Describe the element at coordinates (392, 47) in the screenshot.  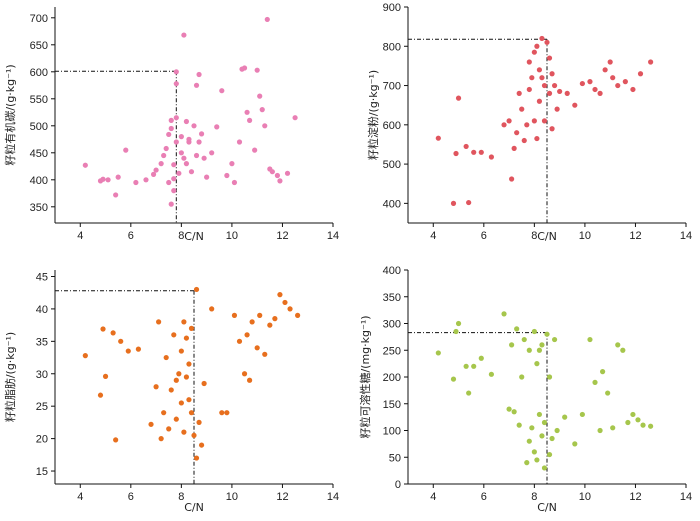
I see `y-tick-label: 800` at that location.